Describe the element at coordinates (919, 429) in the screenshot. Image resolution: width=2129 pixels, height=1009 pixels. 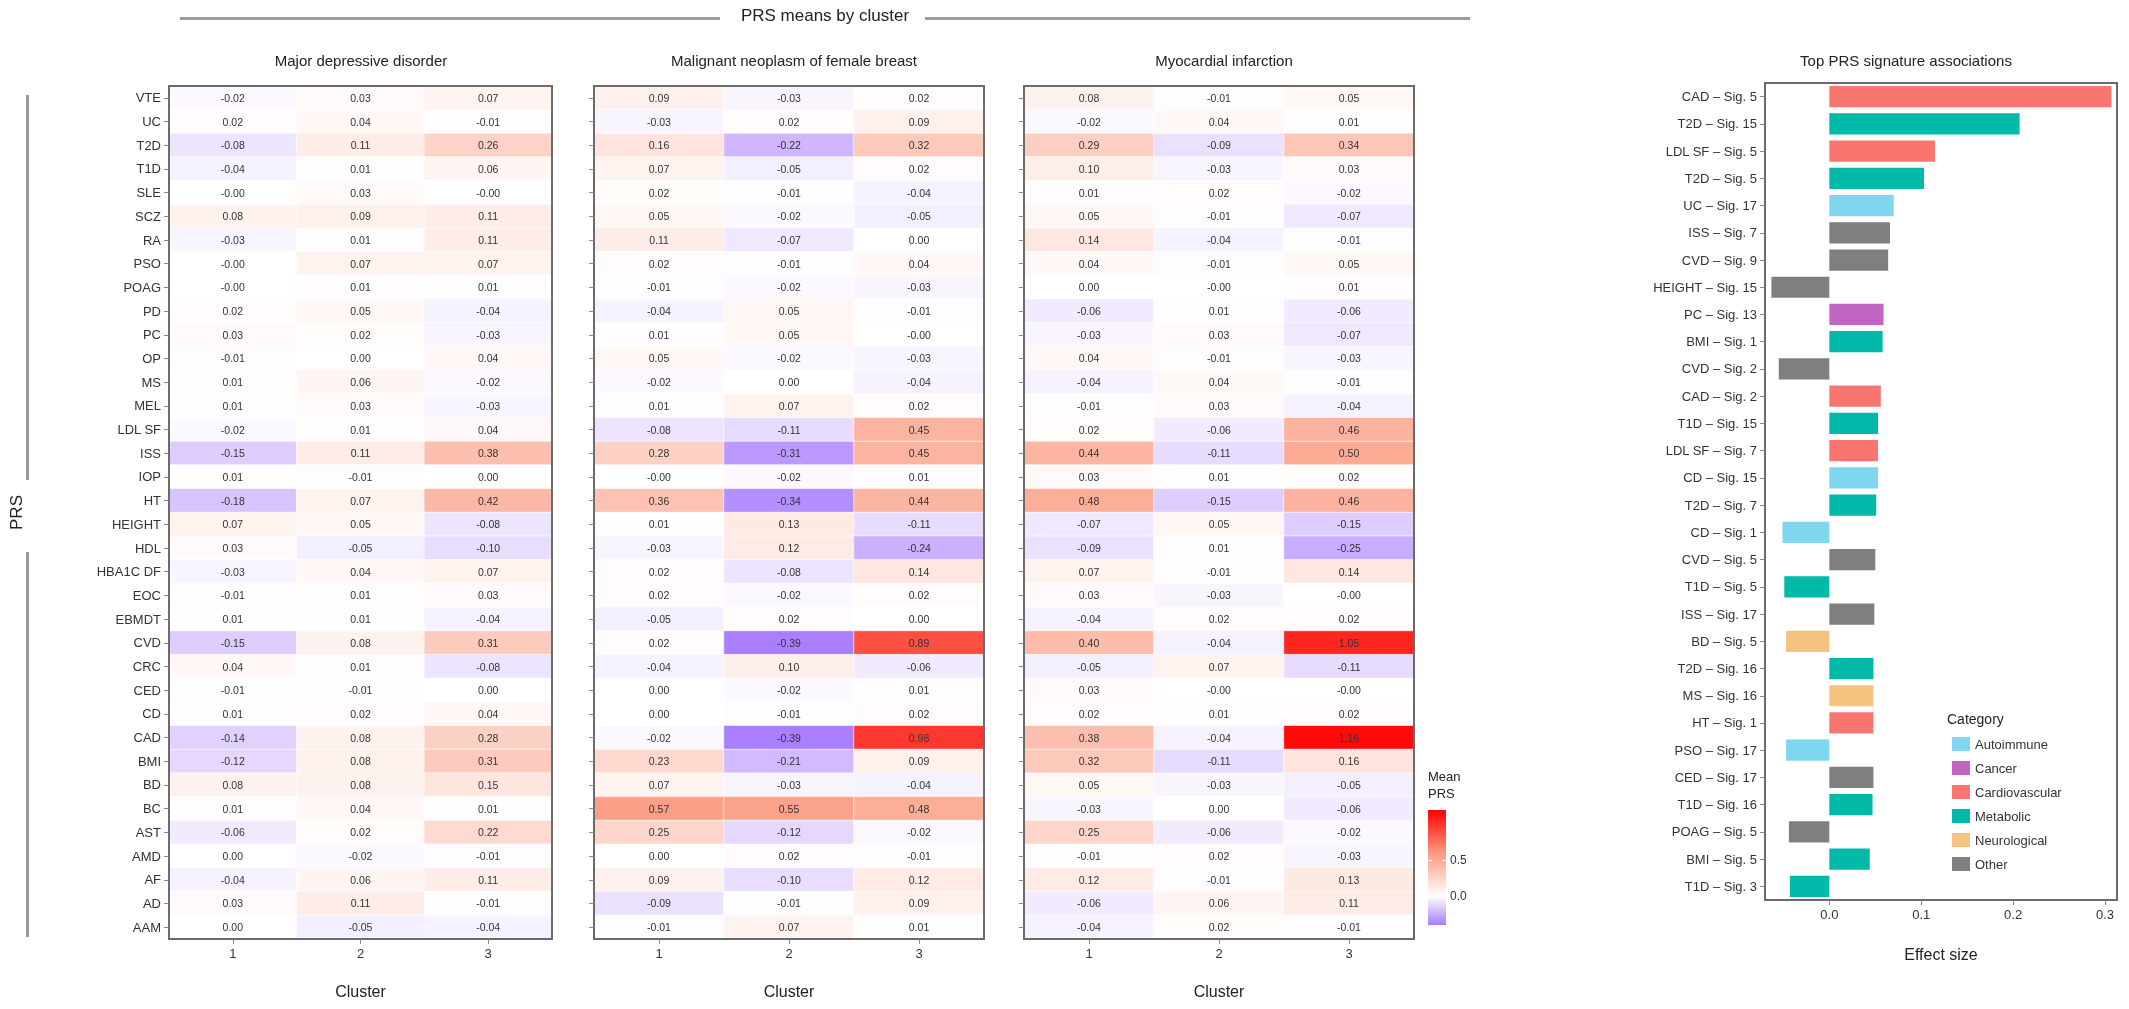
I see `data-label: 0.45` at that location.